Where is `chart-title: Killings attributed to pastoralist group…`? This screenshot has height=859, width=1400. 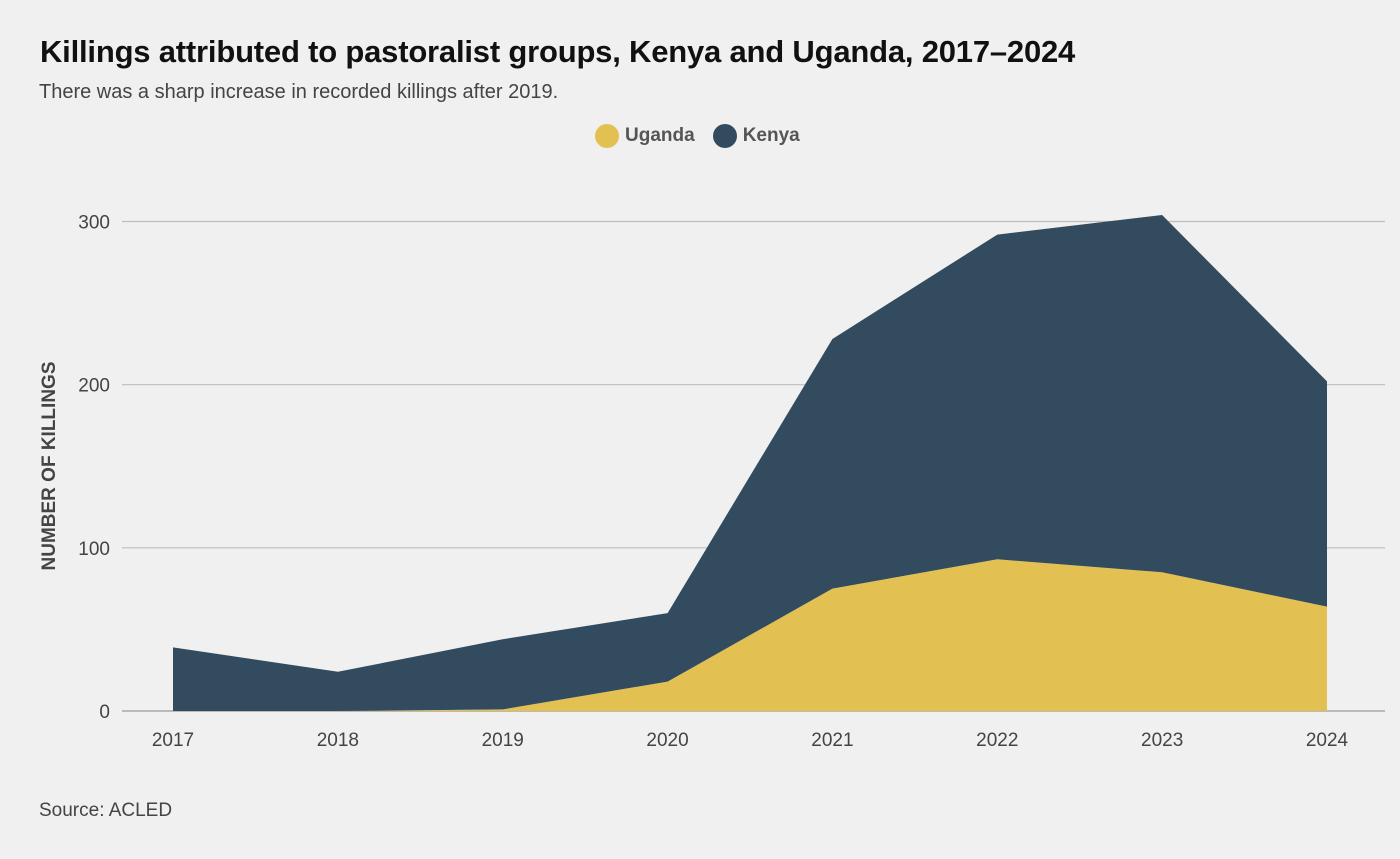 chart-title: Killings attributed to pastoralist group… is located at coordinates (558, 51).